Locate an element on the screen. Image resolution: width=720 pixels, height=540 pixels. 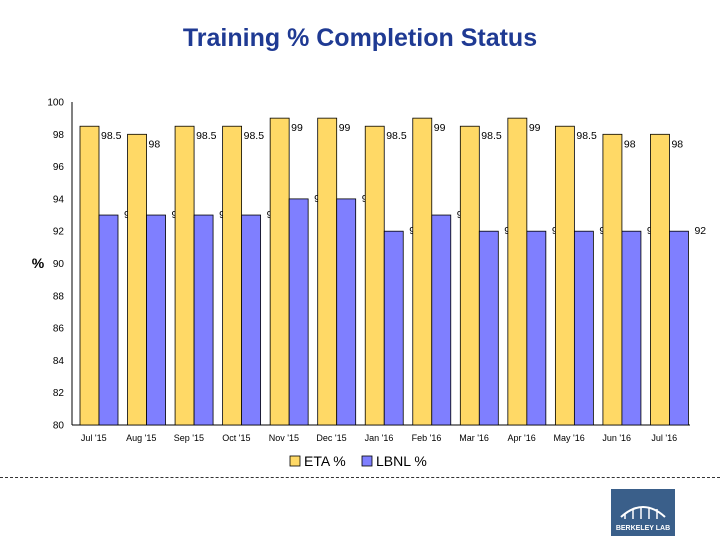
x-tick-label: Jul '16 is located at coordinates (664, 438).